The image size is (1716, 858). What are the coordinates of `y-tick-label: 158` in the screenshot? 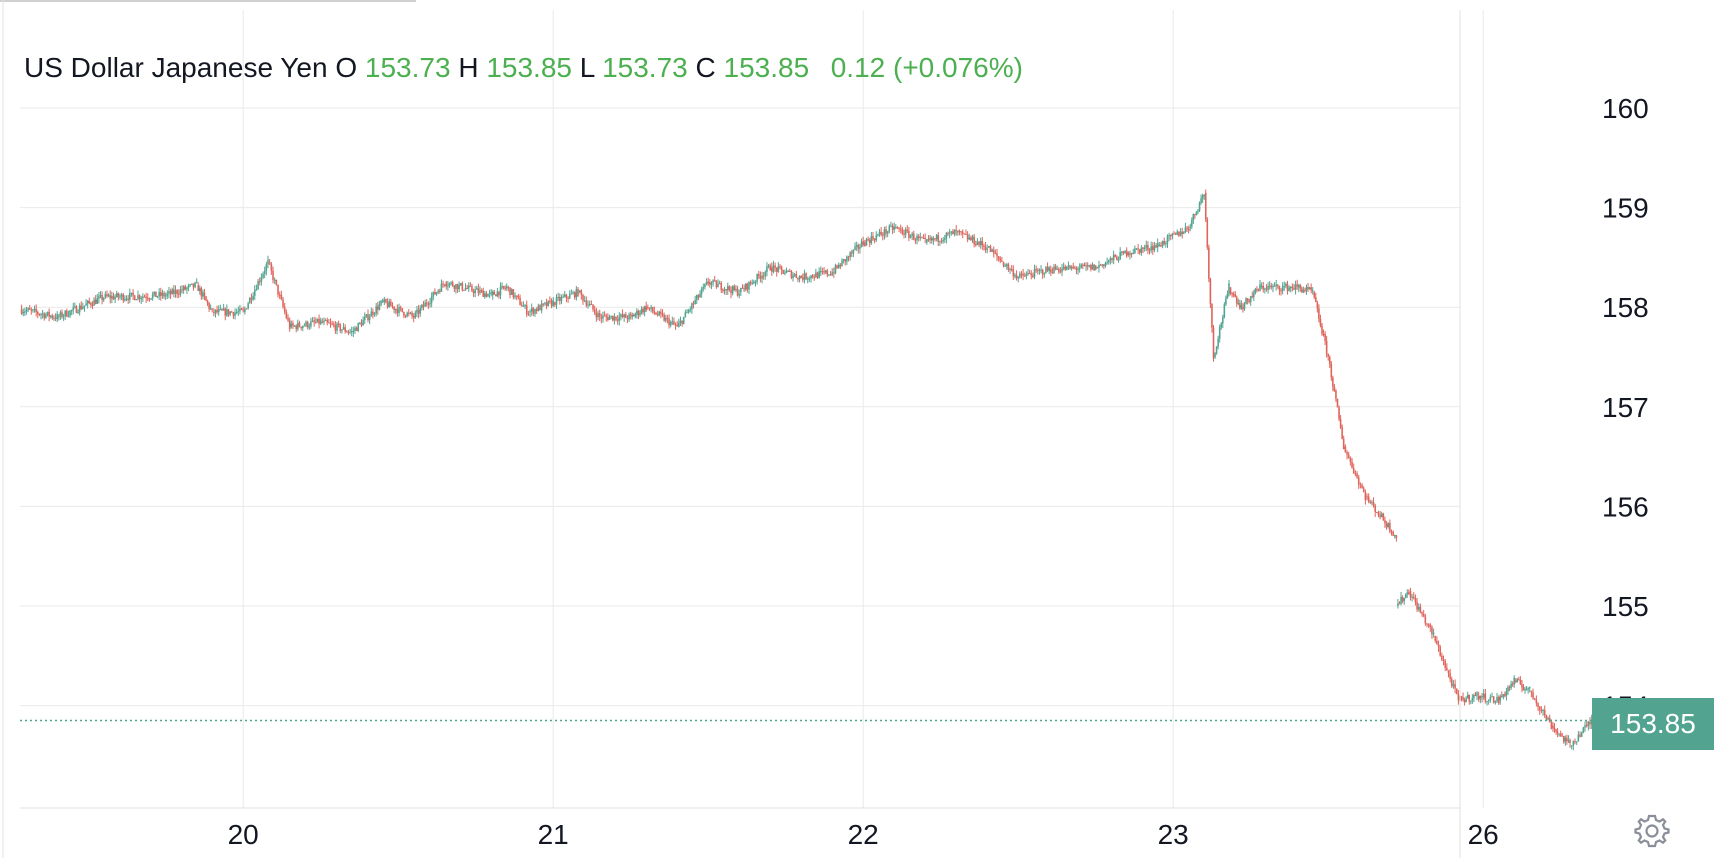 It's located at (1625, 307).